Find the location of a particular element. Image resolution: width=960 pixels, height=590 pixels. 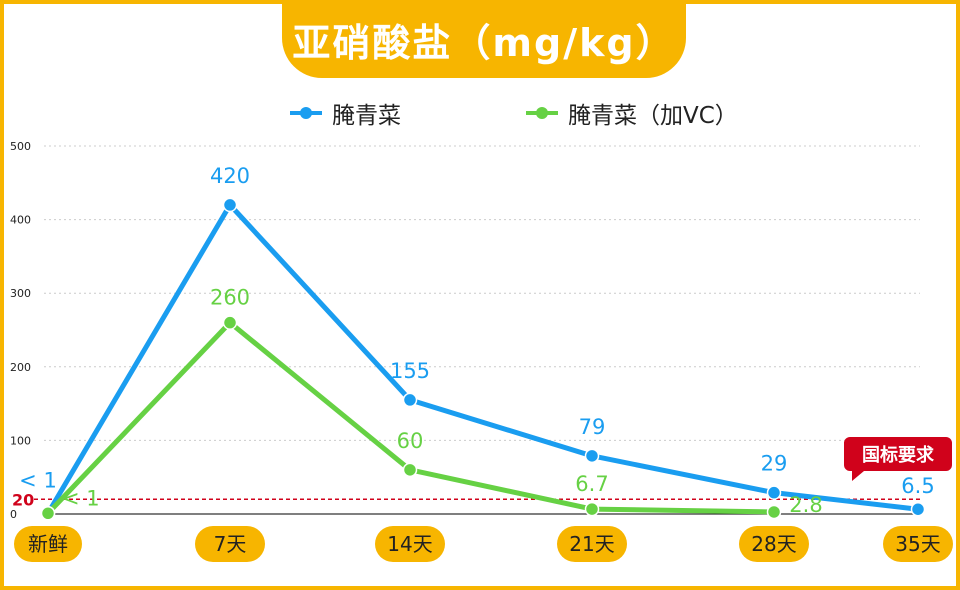

data-label: 6.7 is located at coordinates (591, 484).